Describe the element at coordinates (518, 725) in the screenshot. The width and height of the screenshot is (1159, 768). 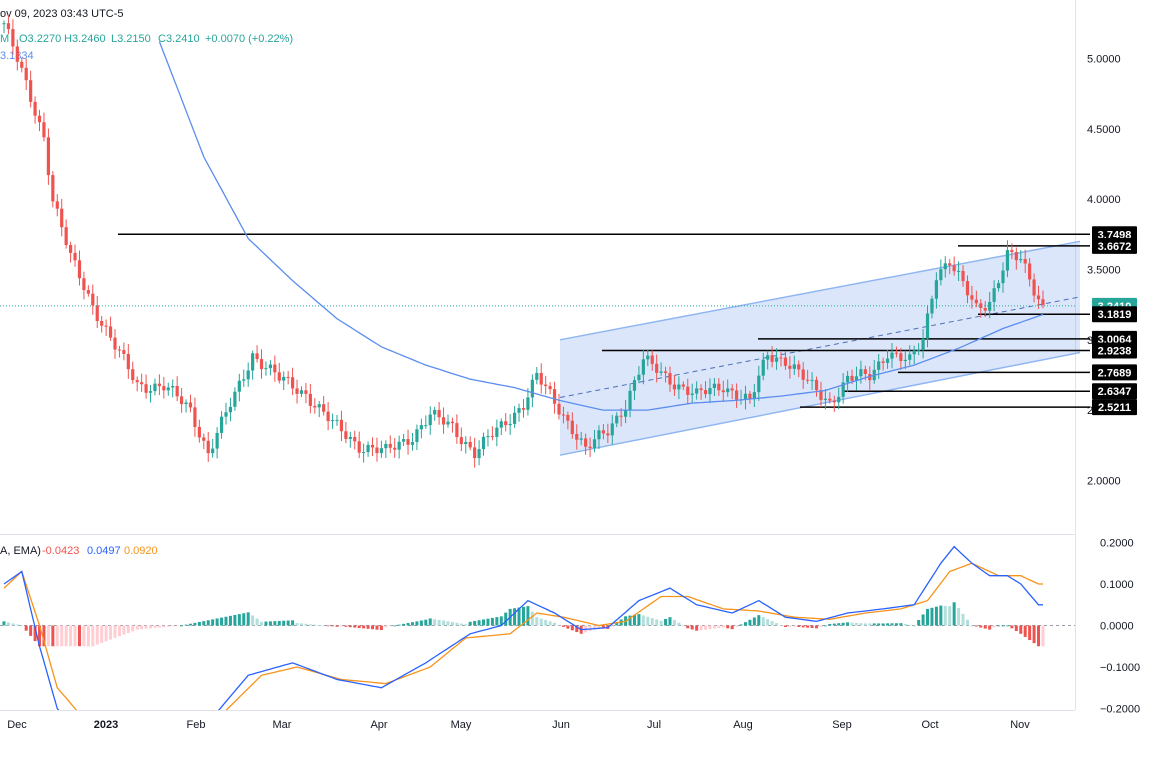
I see `time-axis: Dec 2023 Feb Mar Apr May Jun Jul Aug Sep Oct Nov` at that location.